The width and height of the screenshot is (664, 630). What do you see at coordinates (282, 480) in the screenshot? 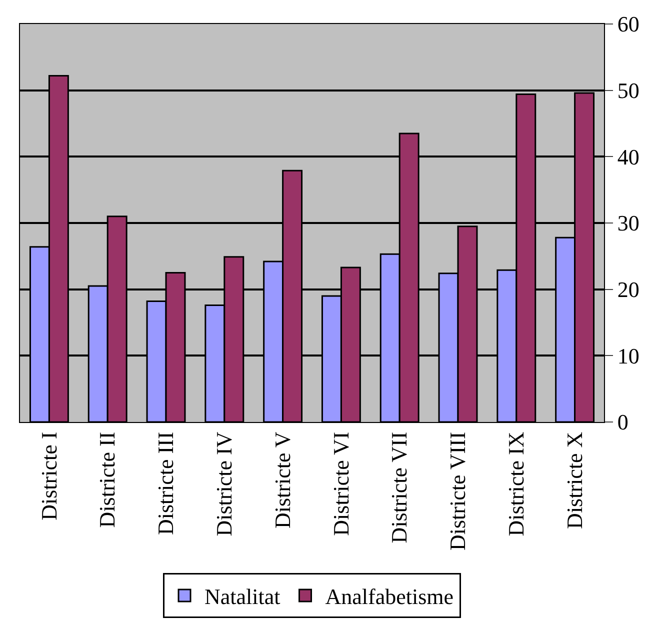
I see `x-tick-label: Districte V` at bounding box center [282, 480].